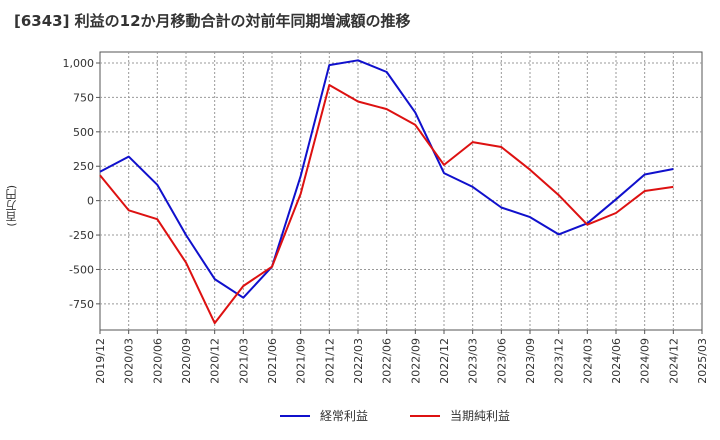  I want to click on y-tick-label: -500, so click(81, 269).